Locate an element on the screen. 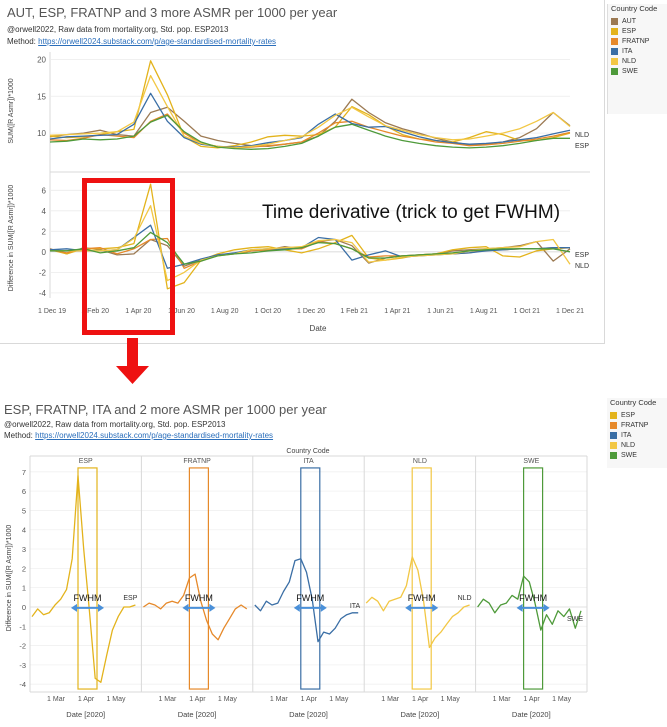 This screenshot has height=727, width=667. top-legend: Country Code AUT ESP FRATNP ITA NLD SWE is located at coordinates (637, 59).